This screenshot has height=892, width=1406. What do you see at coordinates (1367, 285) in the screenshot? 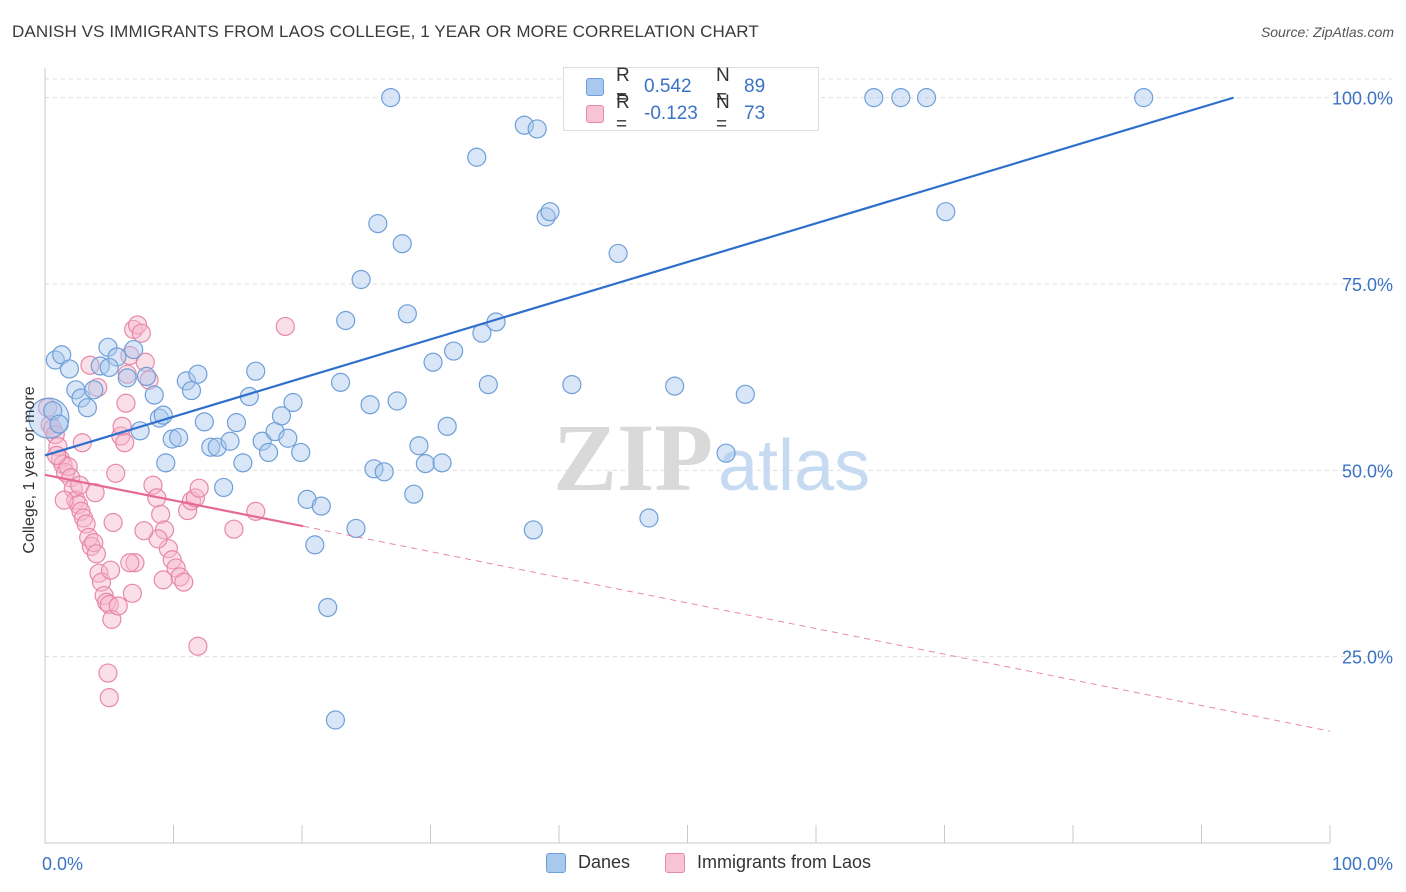
I see `y-tick-label: 75.0%` at bounding box center [1367, 285].